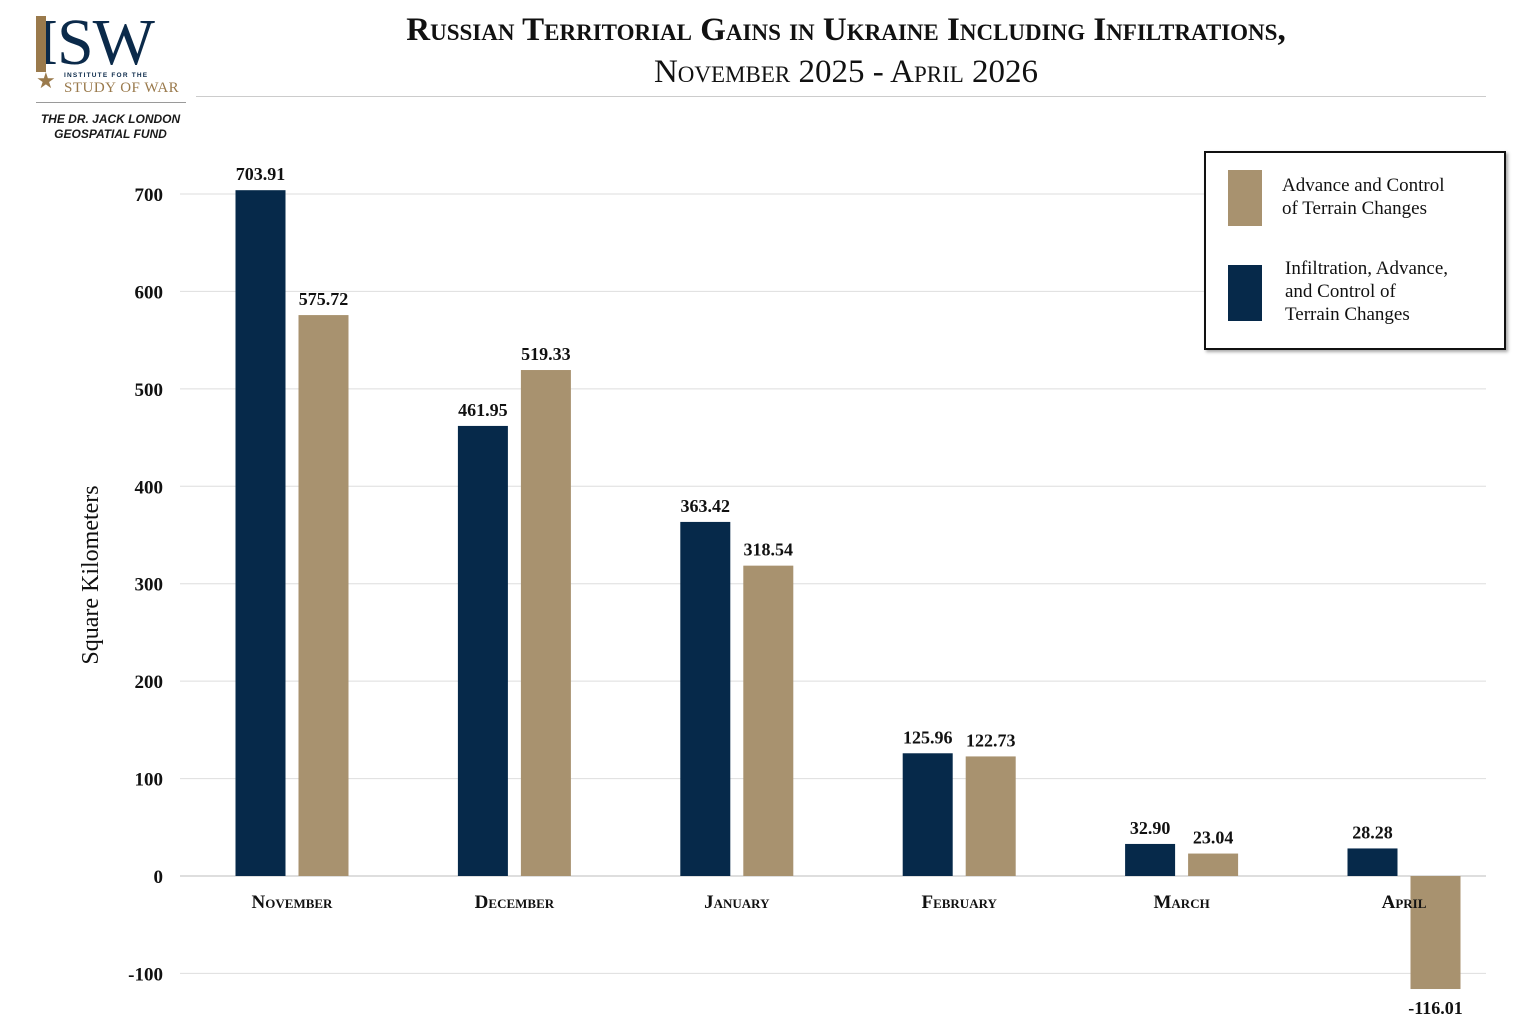  I want to click on fund-credit-line2: GEOSPATIAL FUND, so click(110, 134).